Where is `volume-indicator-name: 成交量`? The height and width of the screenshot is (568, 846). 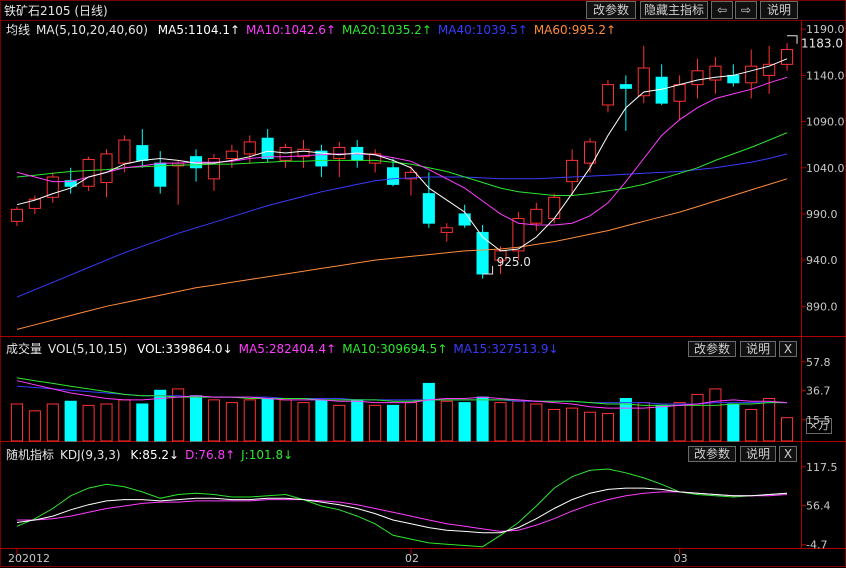 volume-indicator-name: 成交量 is located at coordinates (24, 349).